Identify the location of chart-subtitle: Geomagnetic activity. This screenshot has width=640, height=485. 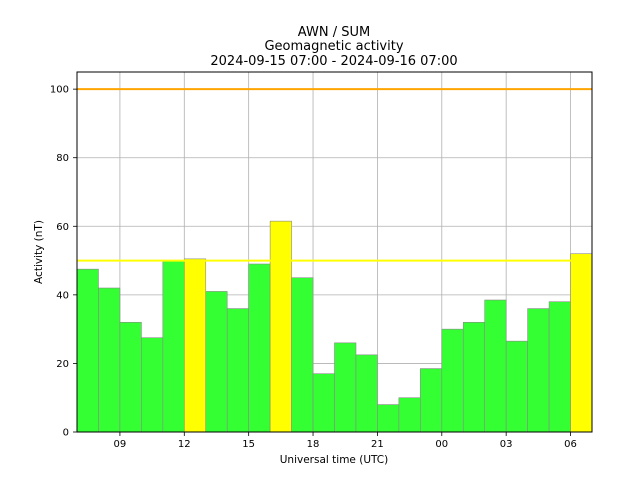
(333, 46).